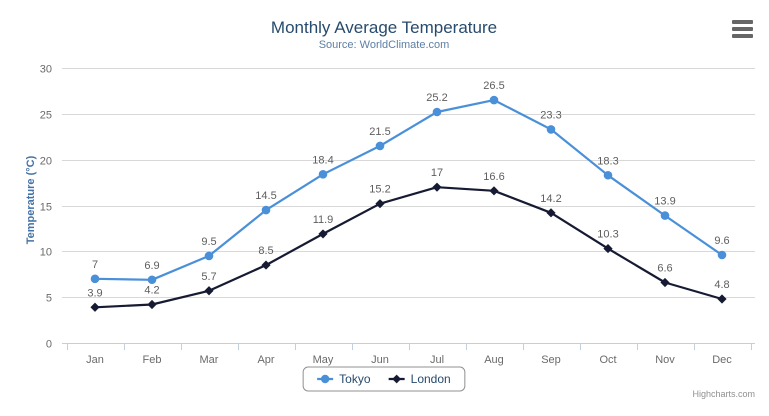 The image size is (769, 416). Describe the element at coordinates (384, 27) in the screenshot. I see `chart-title: Monthly Average Temperature` at that location.